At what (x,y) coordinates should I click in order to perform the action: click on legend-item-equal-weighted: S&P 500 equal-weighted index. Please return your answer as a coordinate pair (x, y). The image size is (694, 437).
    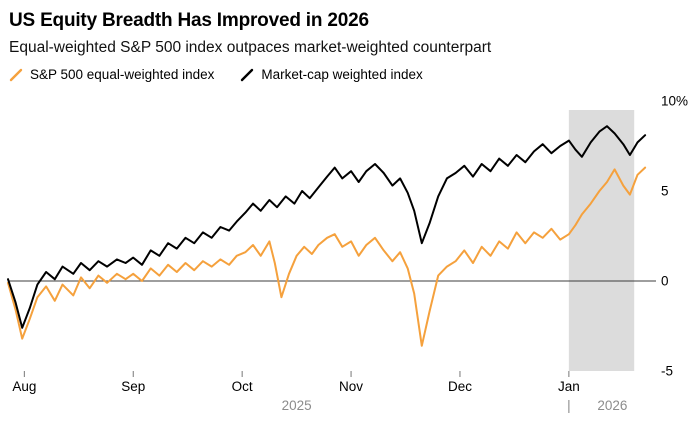
    Looking at the image, I should click on (111, 74).